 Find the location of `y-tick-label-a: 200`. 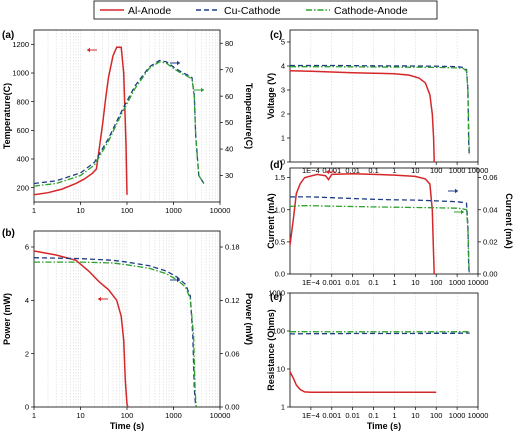

y-tick-label-a: 200 is located at coordinates (22, 187).